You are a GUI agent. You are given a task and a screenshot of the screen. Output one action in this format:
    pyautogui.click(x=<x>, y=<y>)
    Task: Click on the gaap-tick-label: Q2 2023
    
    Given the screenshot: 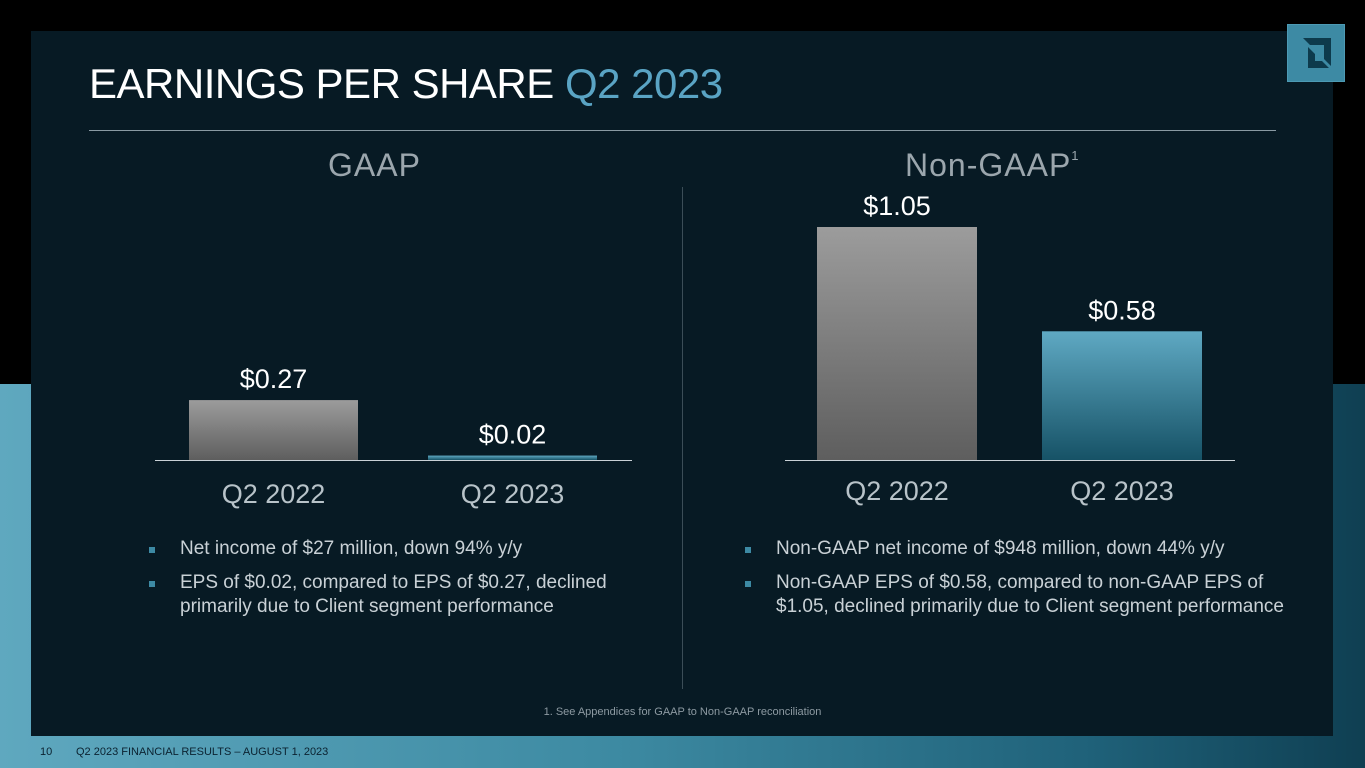 What is the action you would take?
    pyautogui.click(x=513, y=494)
    